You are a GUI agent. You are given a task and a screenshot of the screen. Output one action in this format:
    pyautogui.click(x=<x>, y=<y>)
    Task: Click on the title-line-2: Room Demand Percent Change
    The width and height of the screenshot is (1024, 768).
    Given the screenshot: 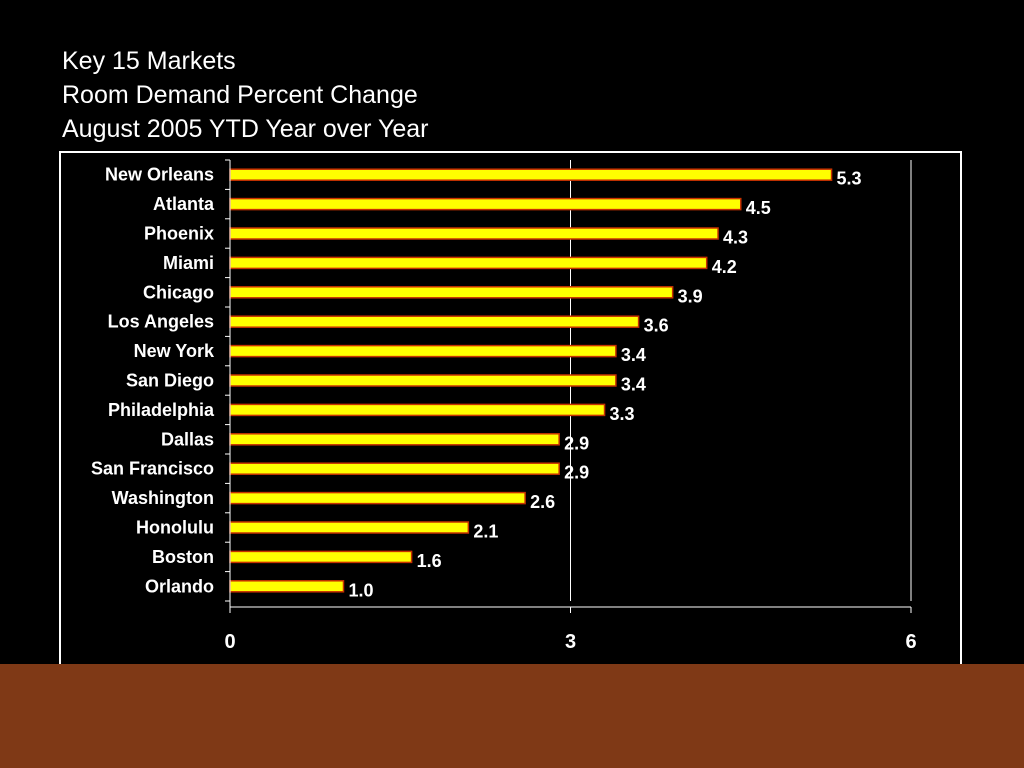 What is the action you would take?
    pyautogui.click(x=240, y=95)
    